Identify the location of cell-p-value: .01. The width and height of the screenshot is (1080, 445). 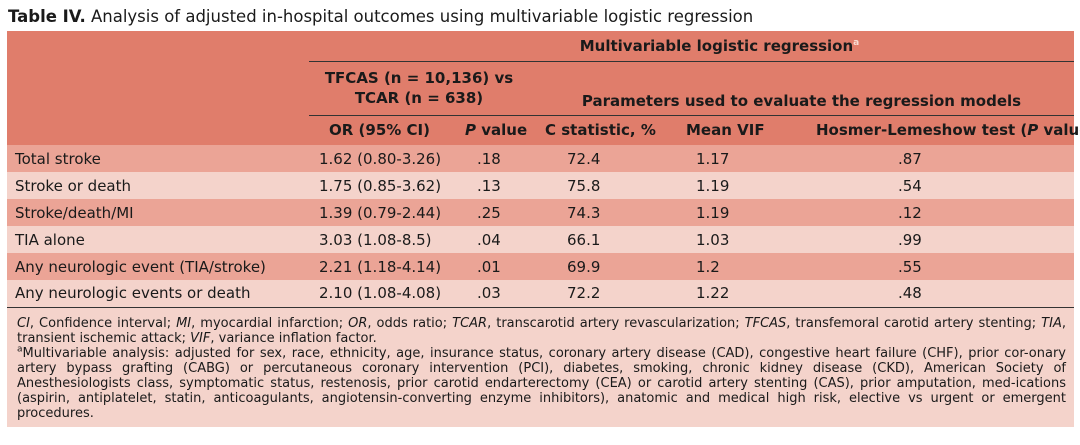
(493, 266).